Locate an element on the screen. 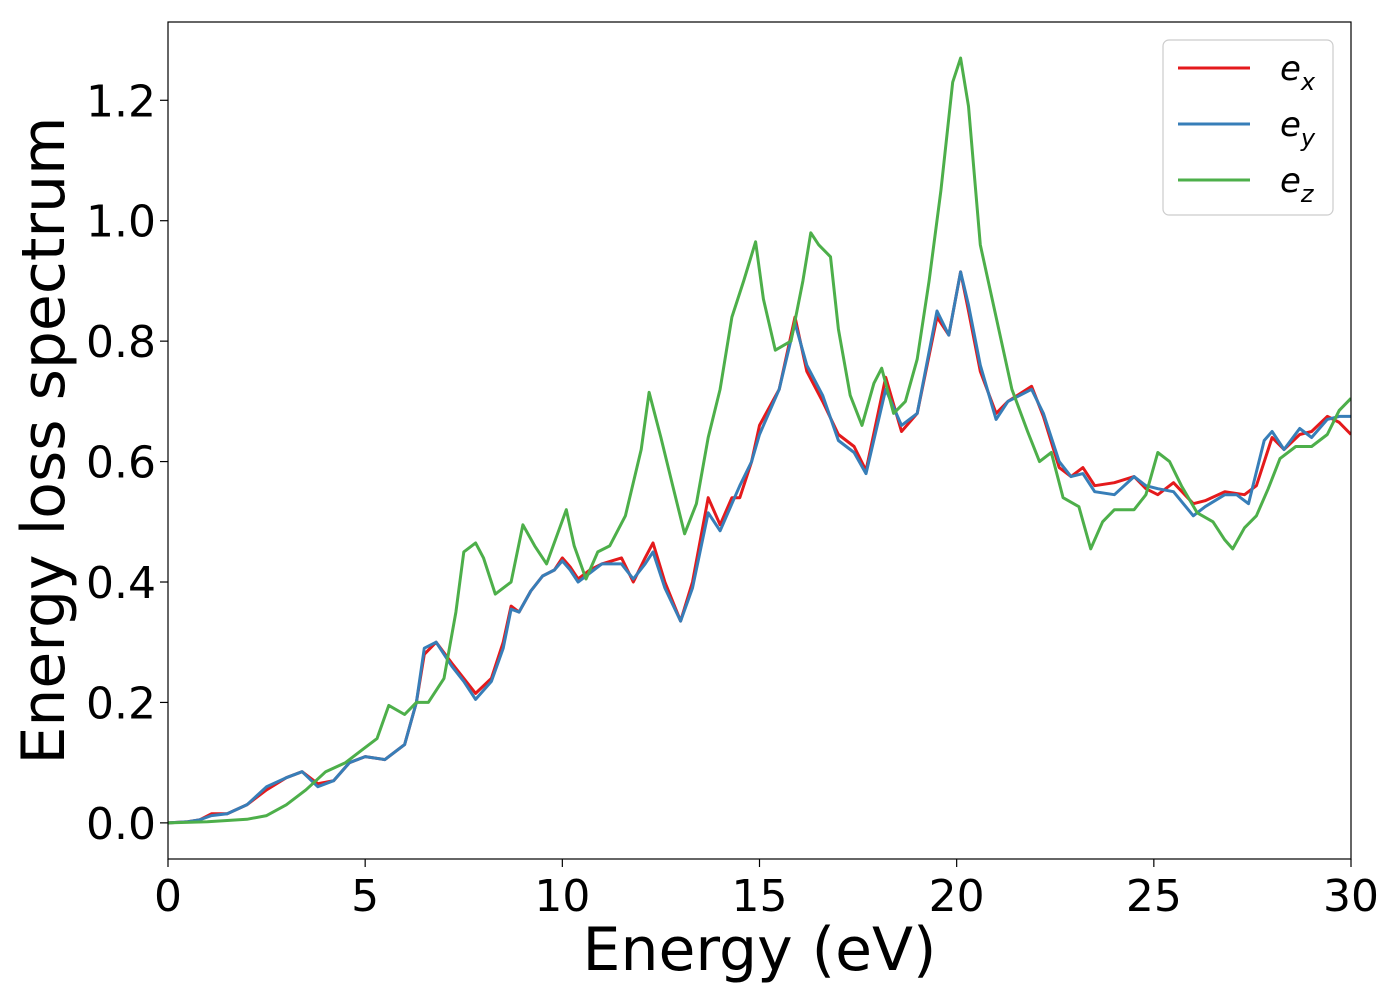 The width and height of the screenshot is (1400, 1000). y-axis-label: Energy loss spectrum is located at coordinates (44, 440).